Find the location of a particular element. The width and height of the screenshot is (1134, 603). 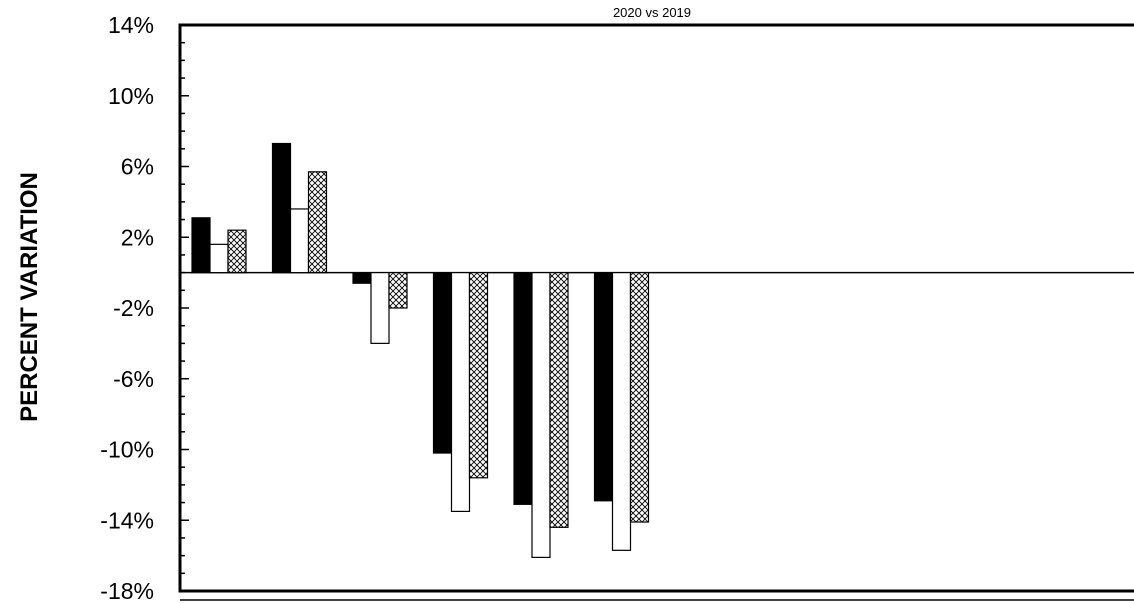

y-axis-label: PERCENT VARIATION is located at coordinates (29, 297).